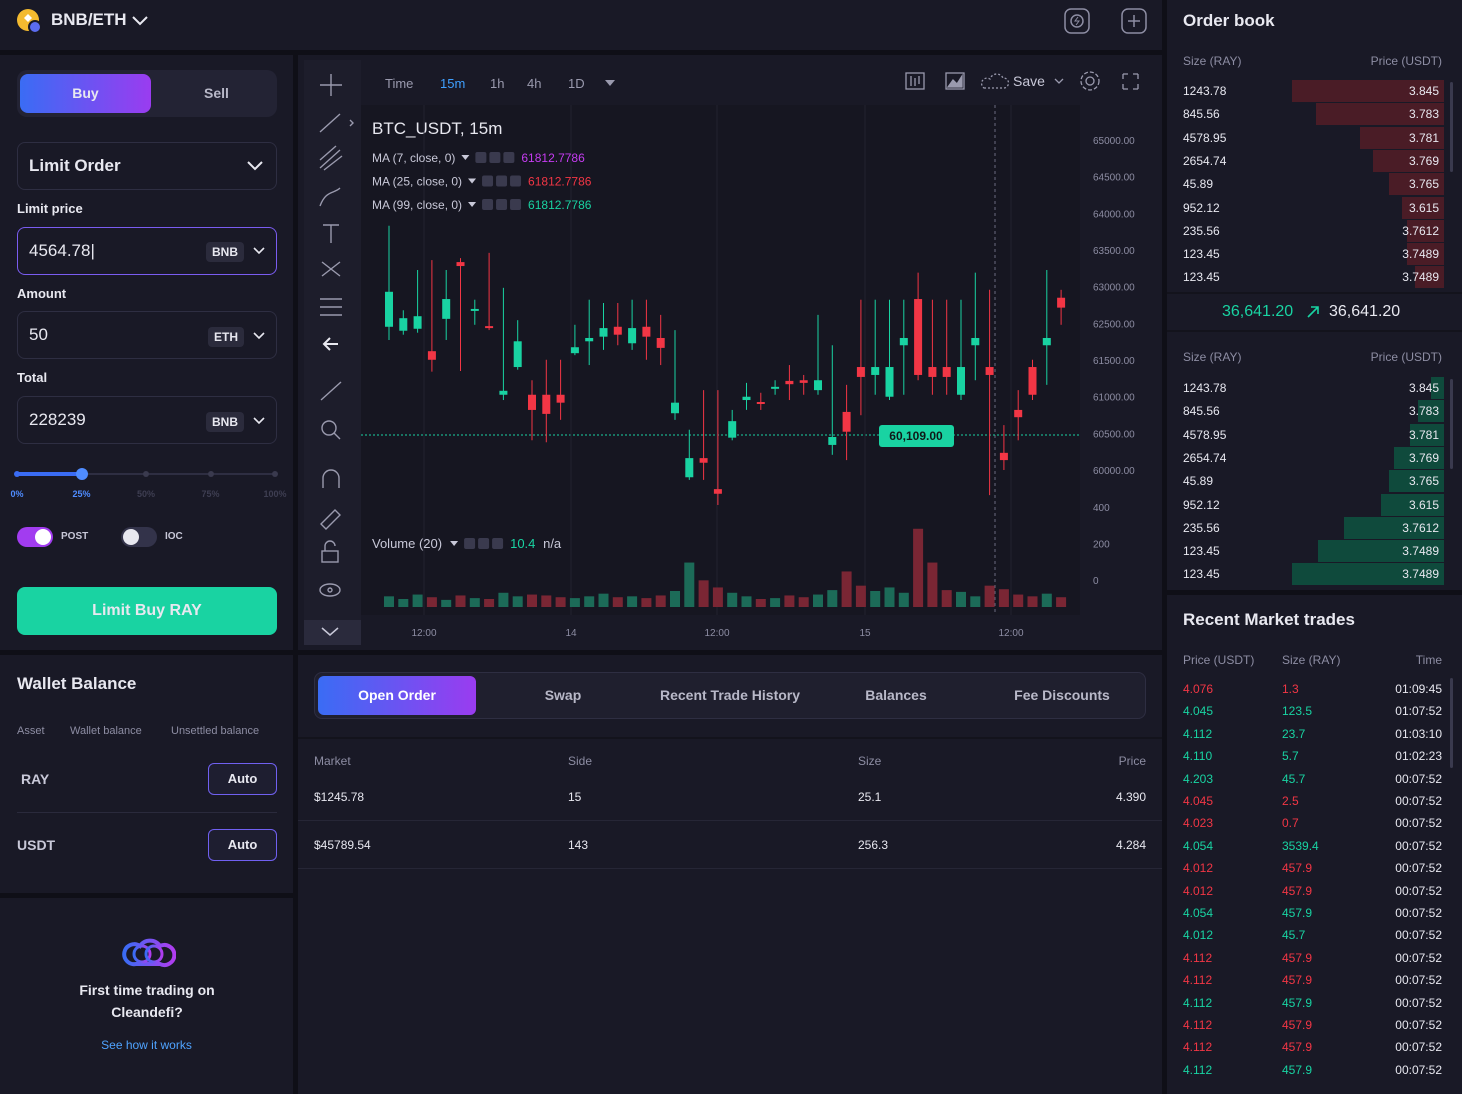 The width and height of the screenshot is (1462, 1094). I want to click on tab: Balances, so click(896, 695).